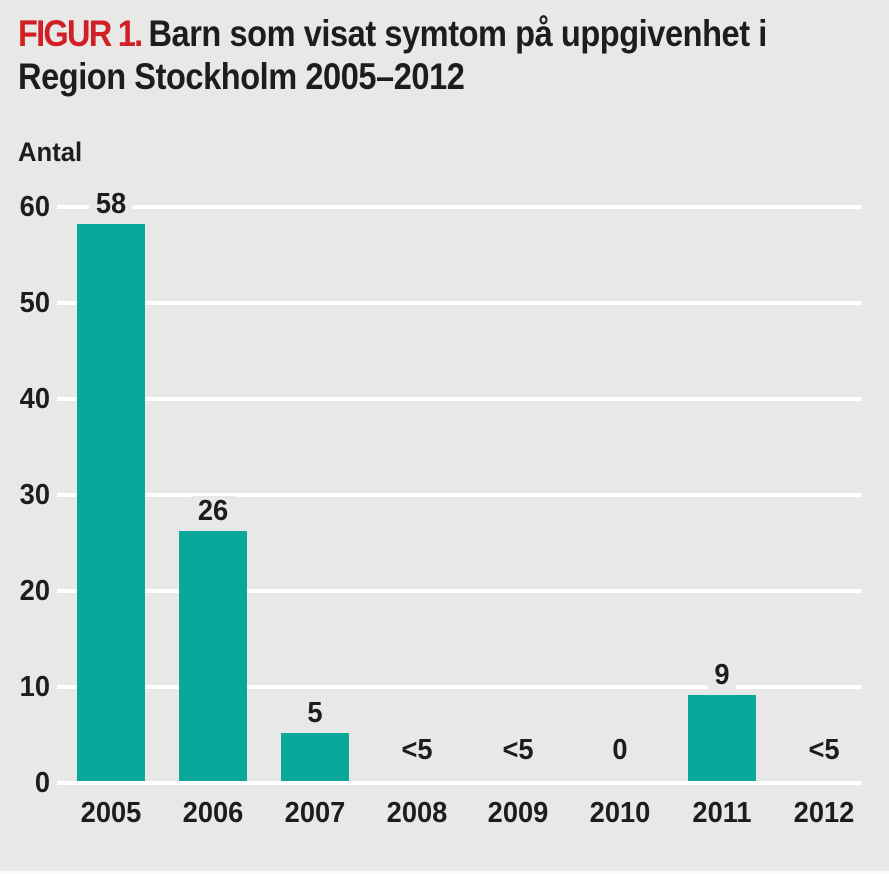 Image resolution: width=889 pixels, height=874 pixels. I want to click on x-tick-label-2005: 2005, so click(111, 813).